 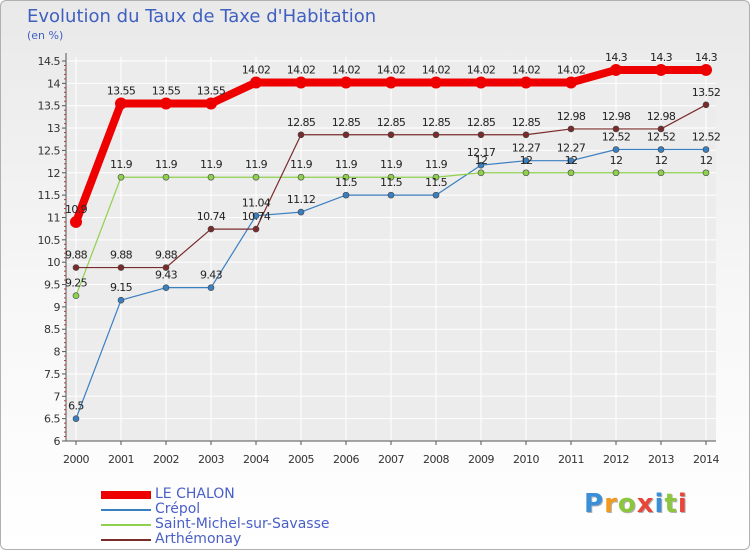 I want to click on y-tick-label: 8, so click(x=57, y=352).